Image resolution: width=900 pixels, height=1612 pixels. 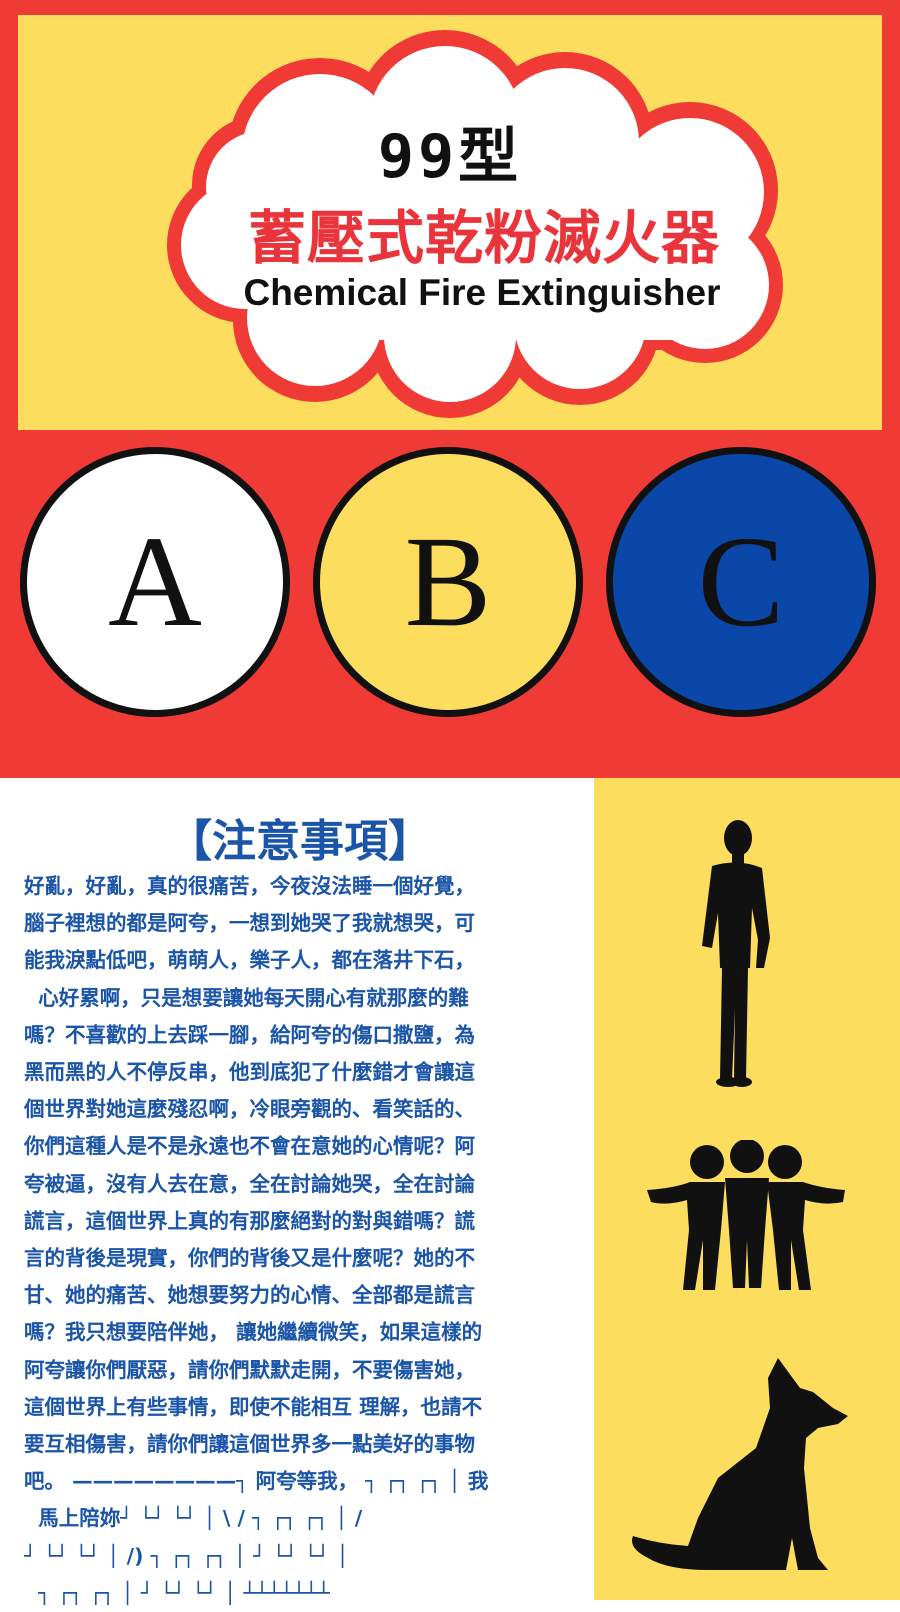 What do you see at coordinates (249, 1109) in the screenshot?
I see `notes-line: 個世界對她這麼殘忍啊，冷眼旁觀的、看笑話的、` at bounding box center [249, 1109].